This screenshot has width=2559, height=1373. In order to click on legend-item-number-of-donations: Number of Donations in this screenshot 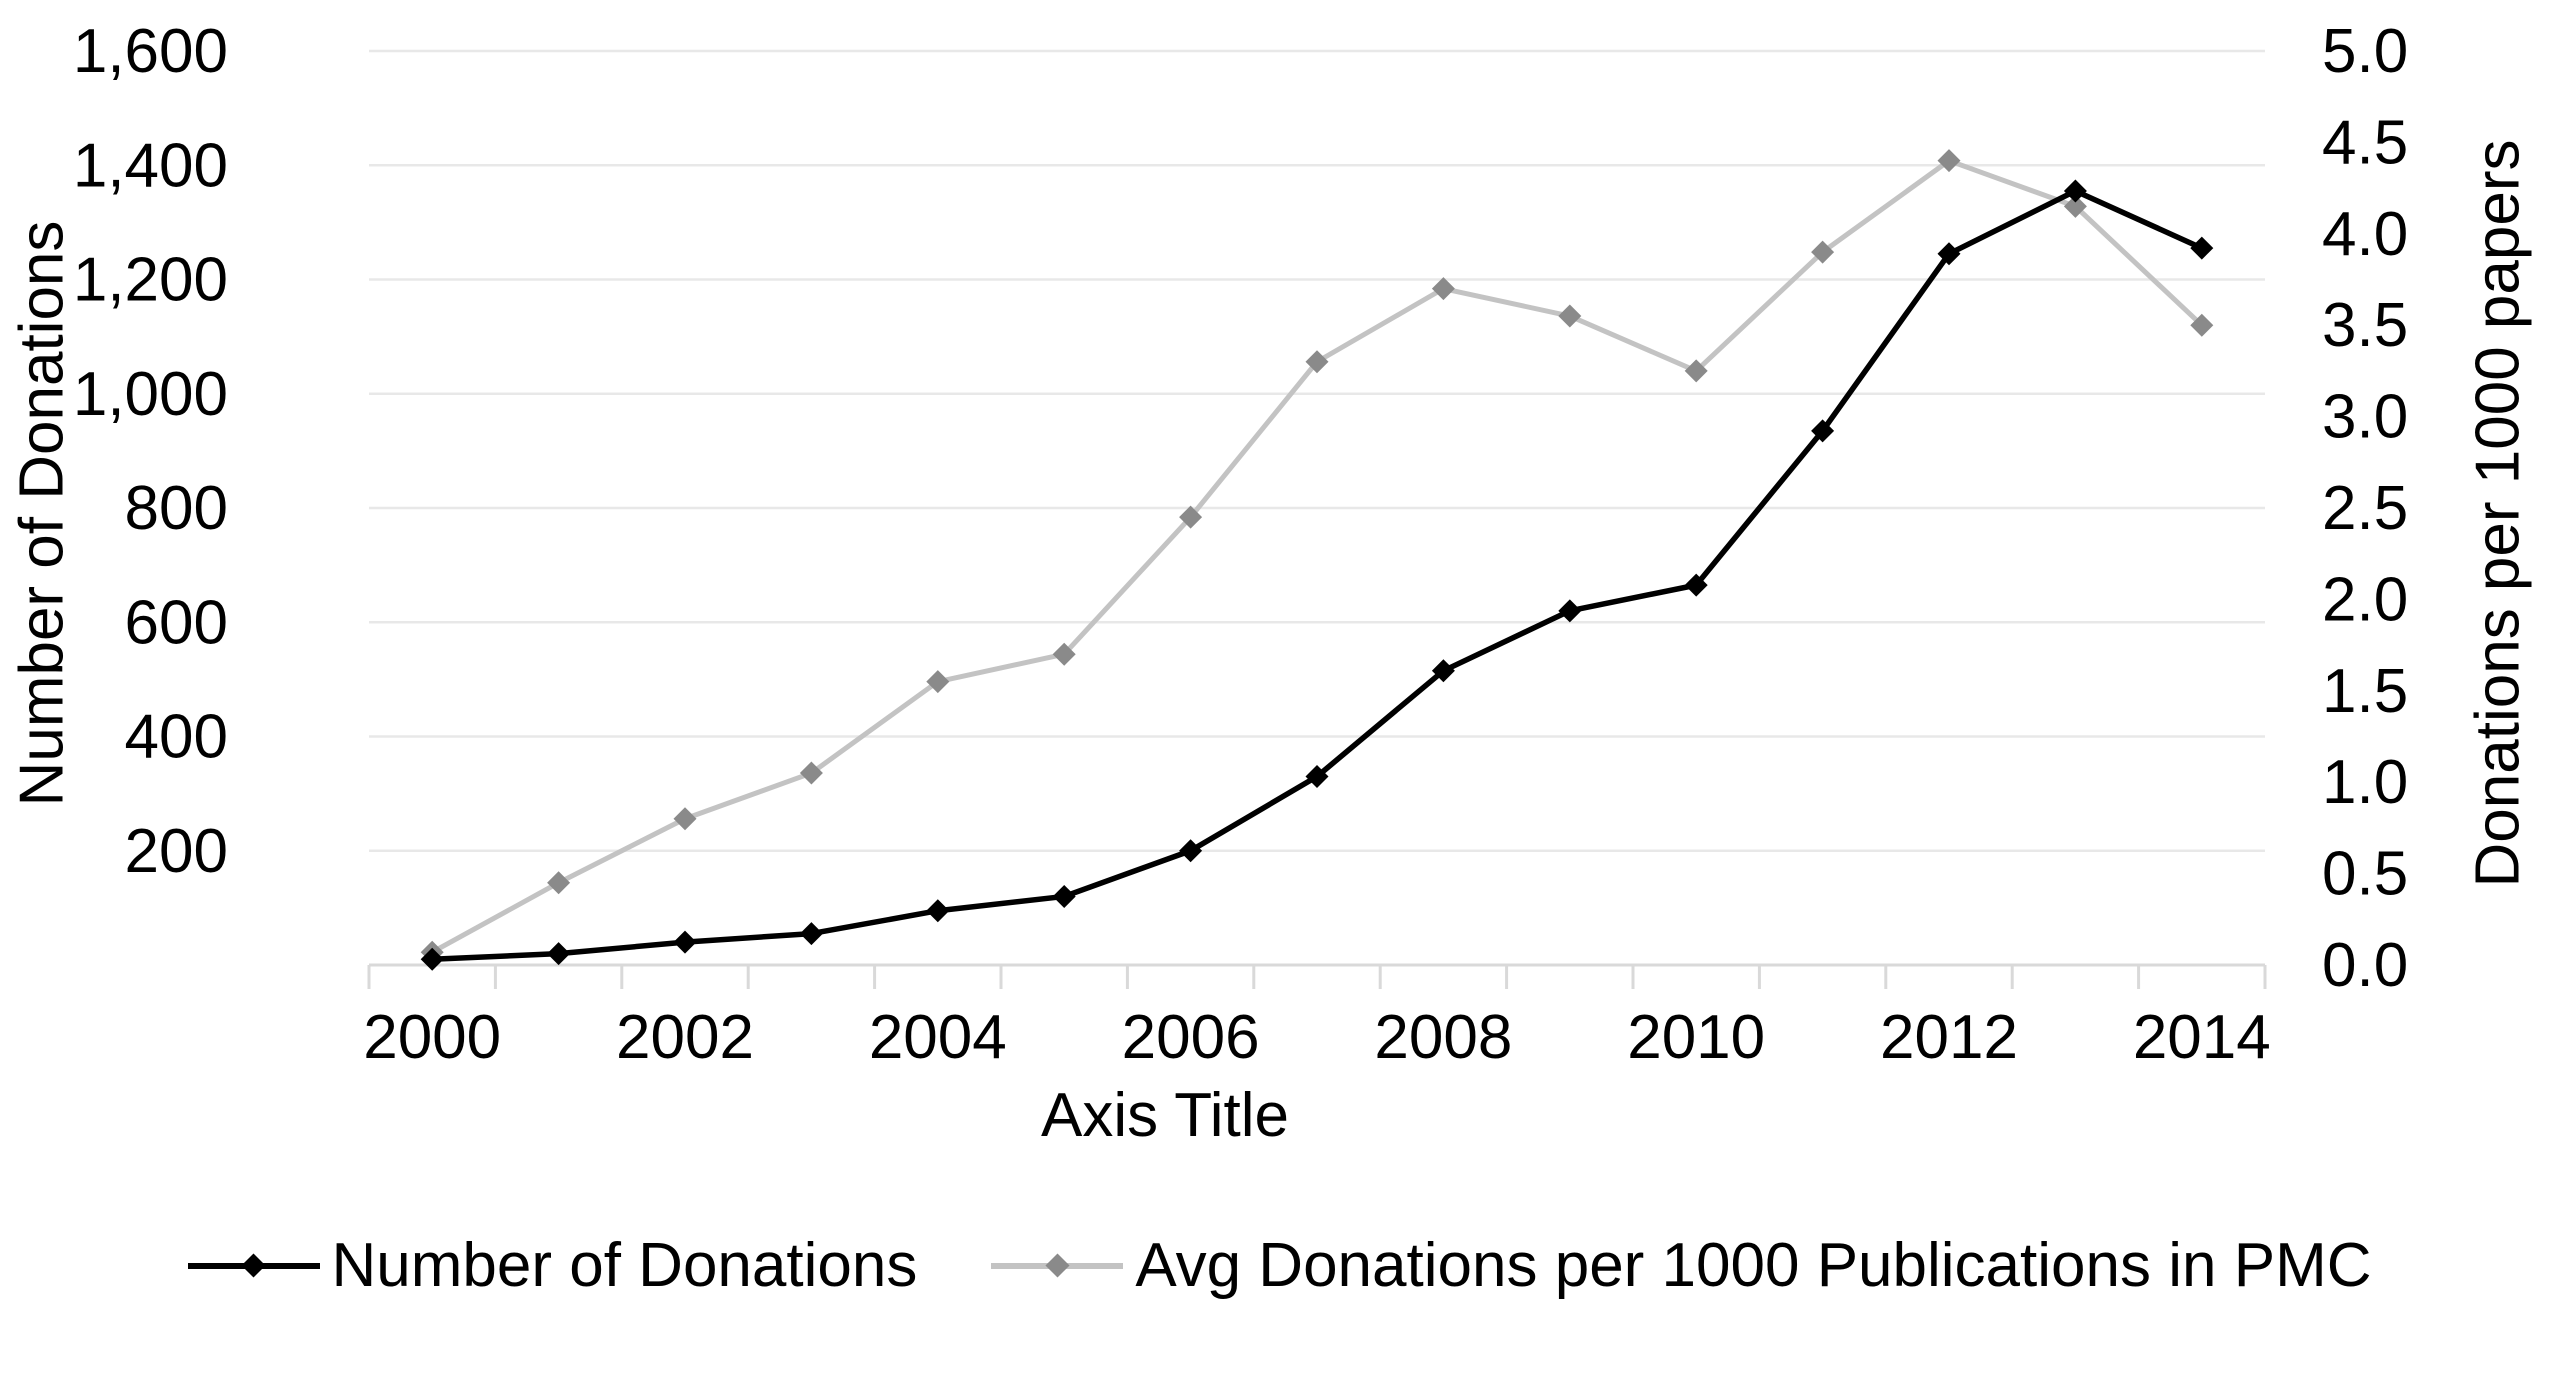, I will do `click(552, 1265)`.